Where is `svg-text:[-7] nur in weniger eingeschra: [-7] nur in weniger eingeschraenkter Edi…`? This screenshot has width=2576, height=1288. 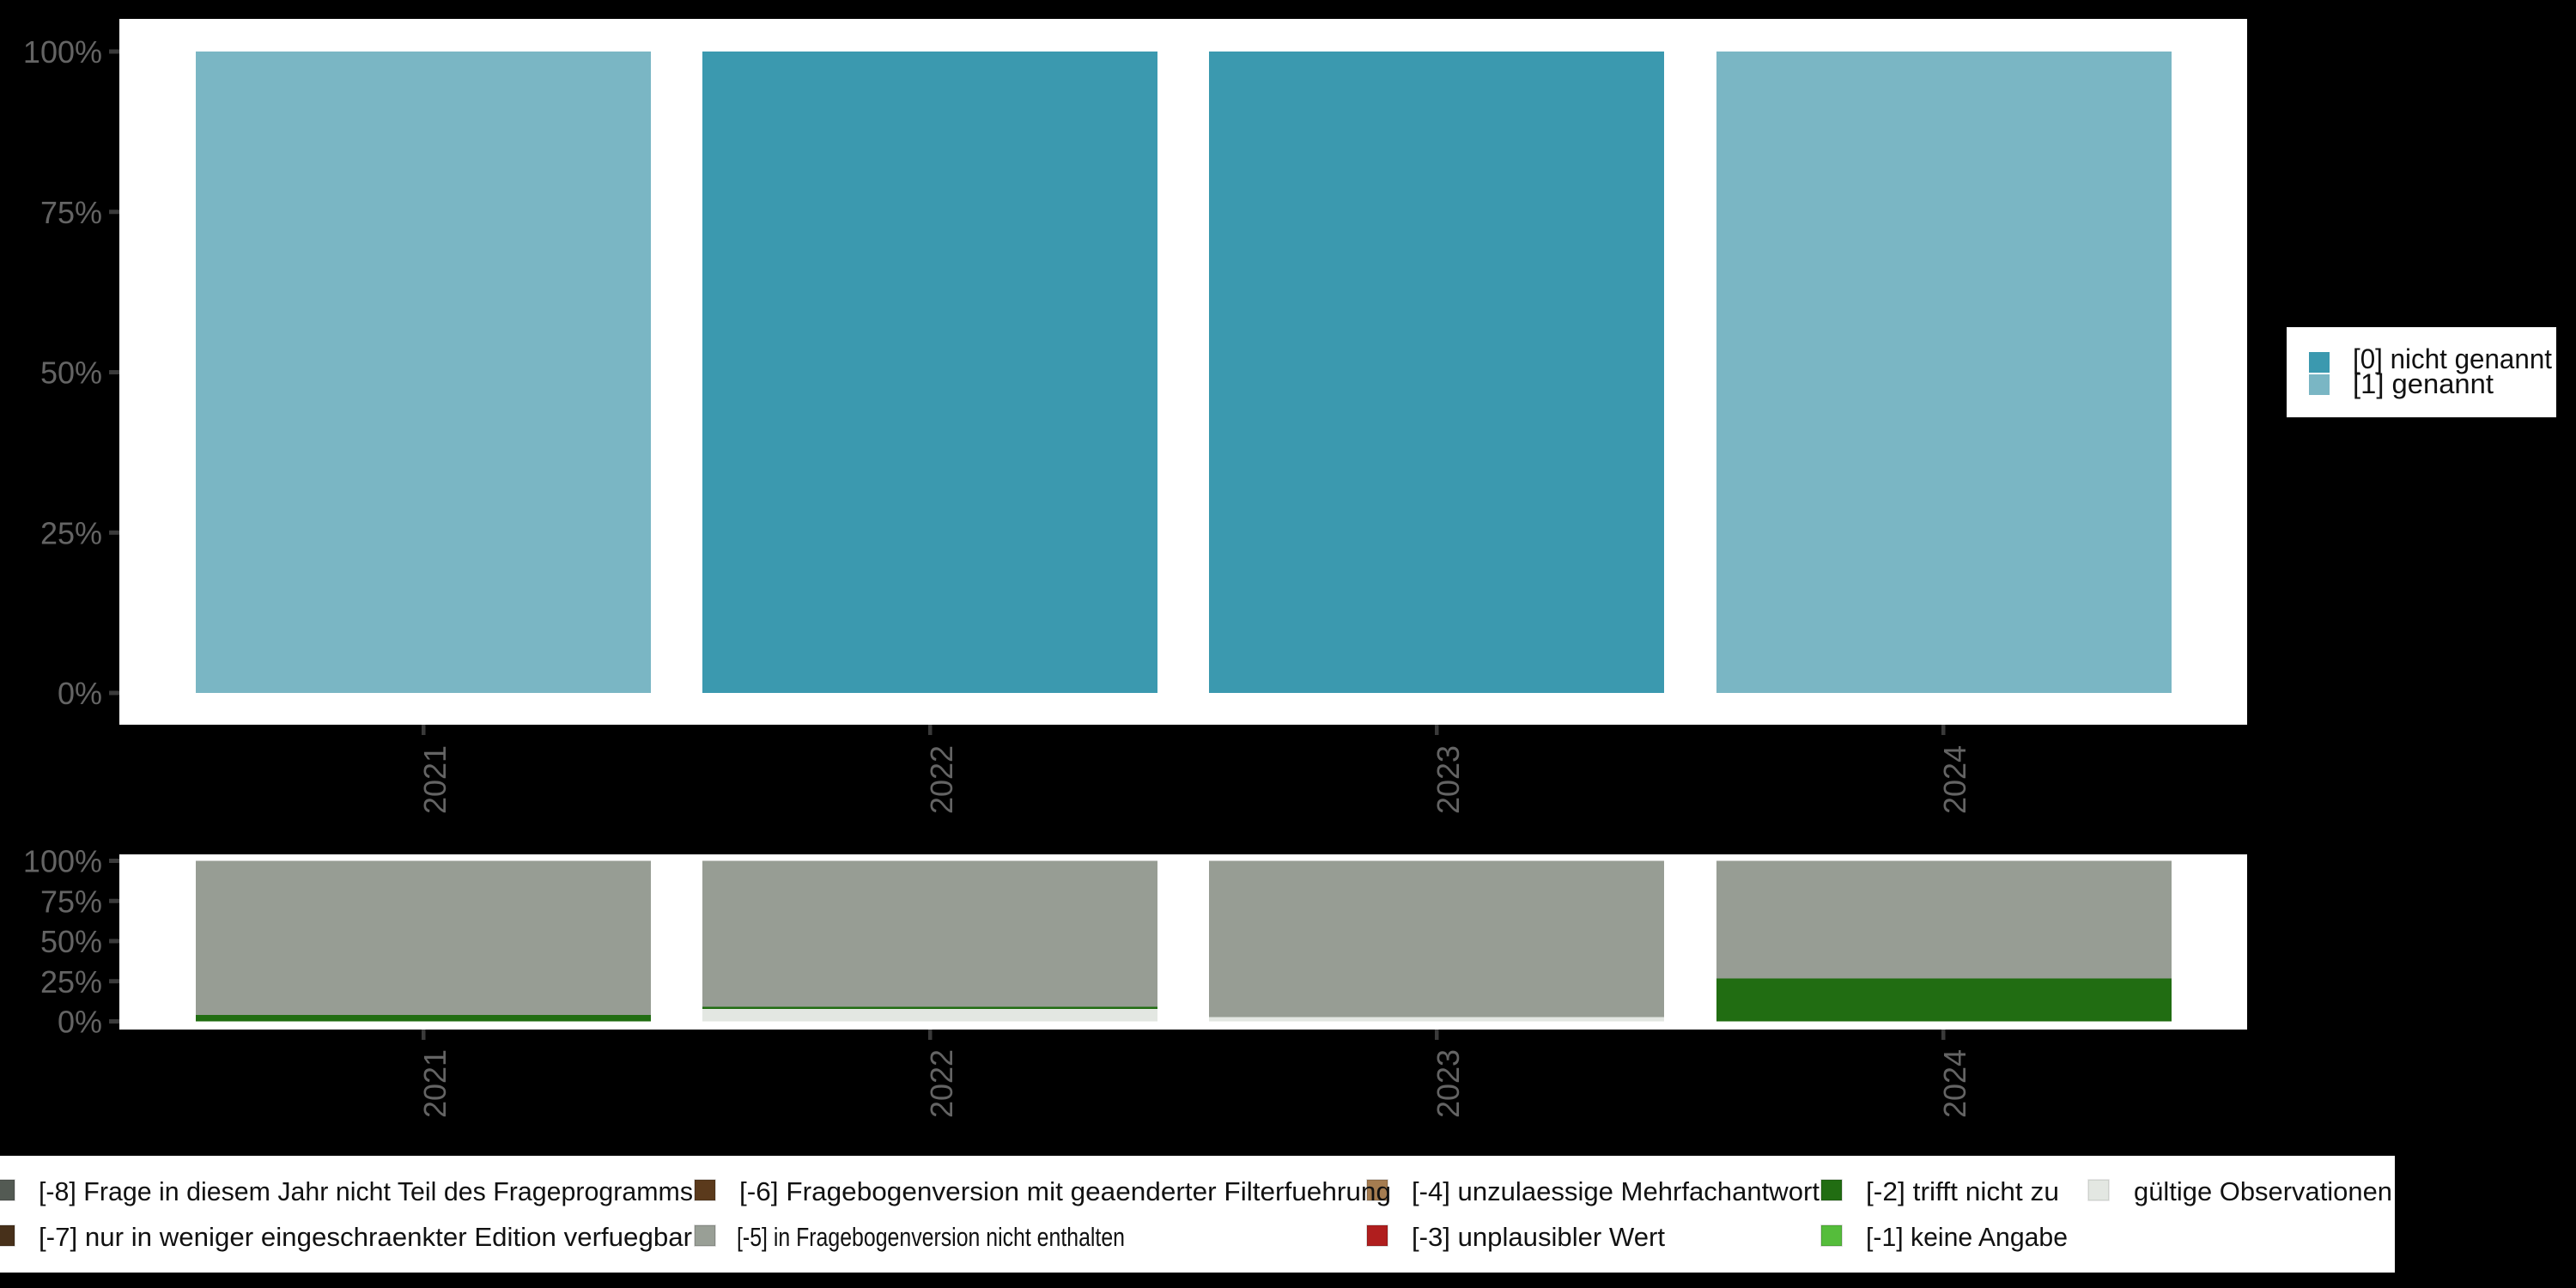
svg-text:[-7] nur in weniger eingeschra: [-7] nur in weniger eingeschraenkter Edi… is located at coordinates (366, 1237).